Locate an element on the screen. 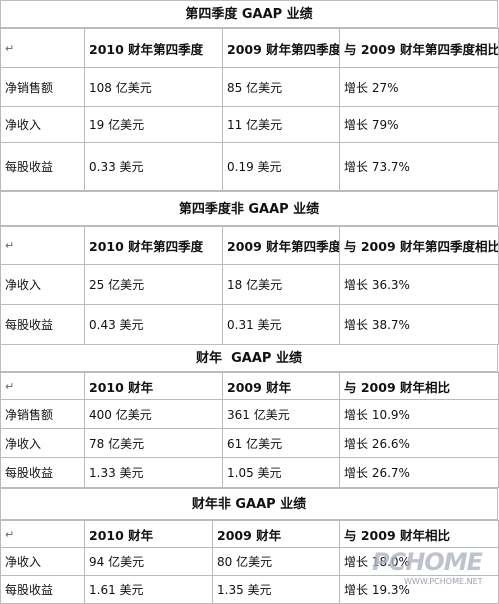 The image size is (499, 604). table-row: 净收入 25 亿美元 18 亿美元 增长 36.3% is located at coordinates (249, 284).